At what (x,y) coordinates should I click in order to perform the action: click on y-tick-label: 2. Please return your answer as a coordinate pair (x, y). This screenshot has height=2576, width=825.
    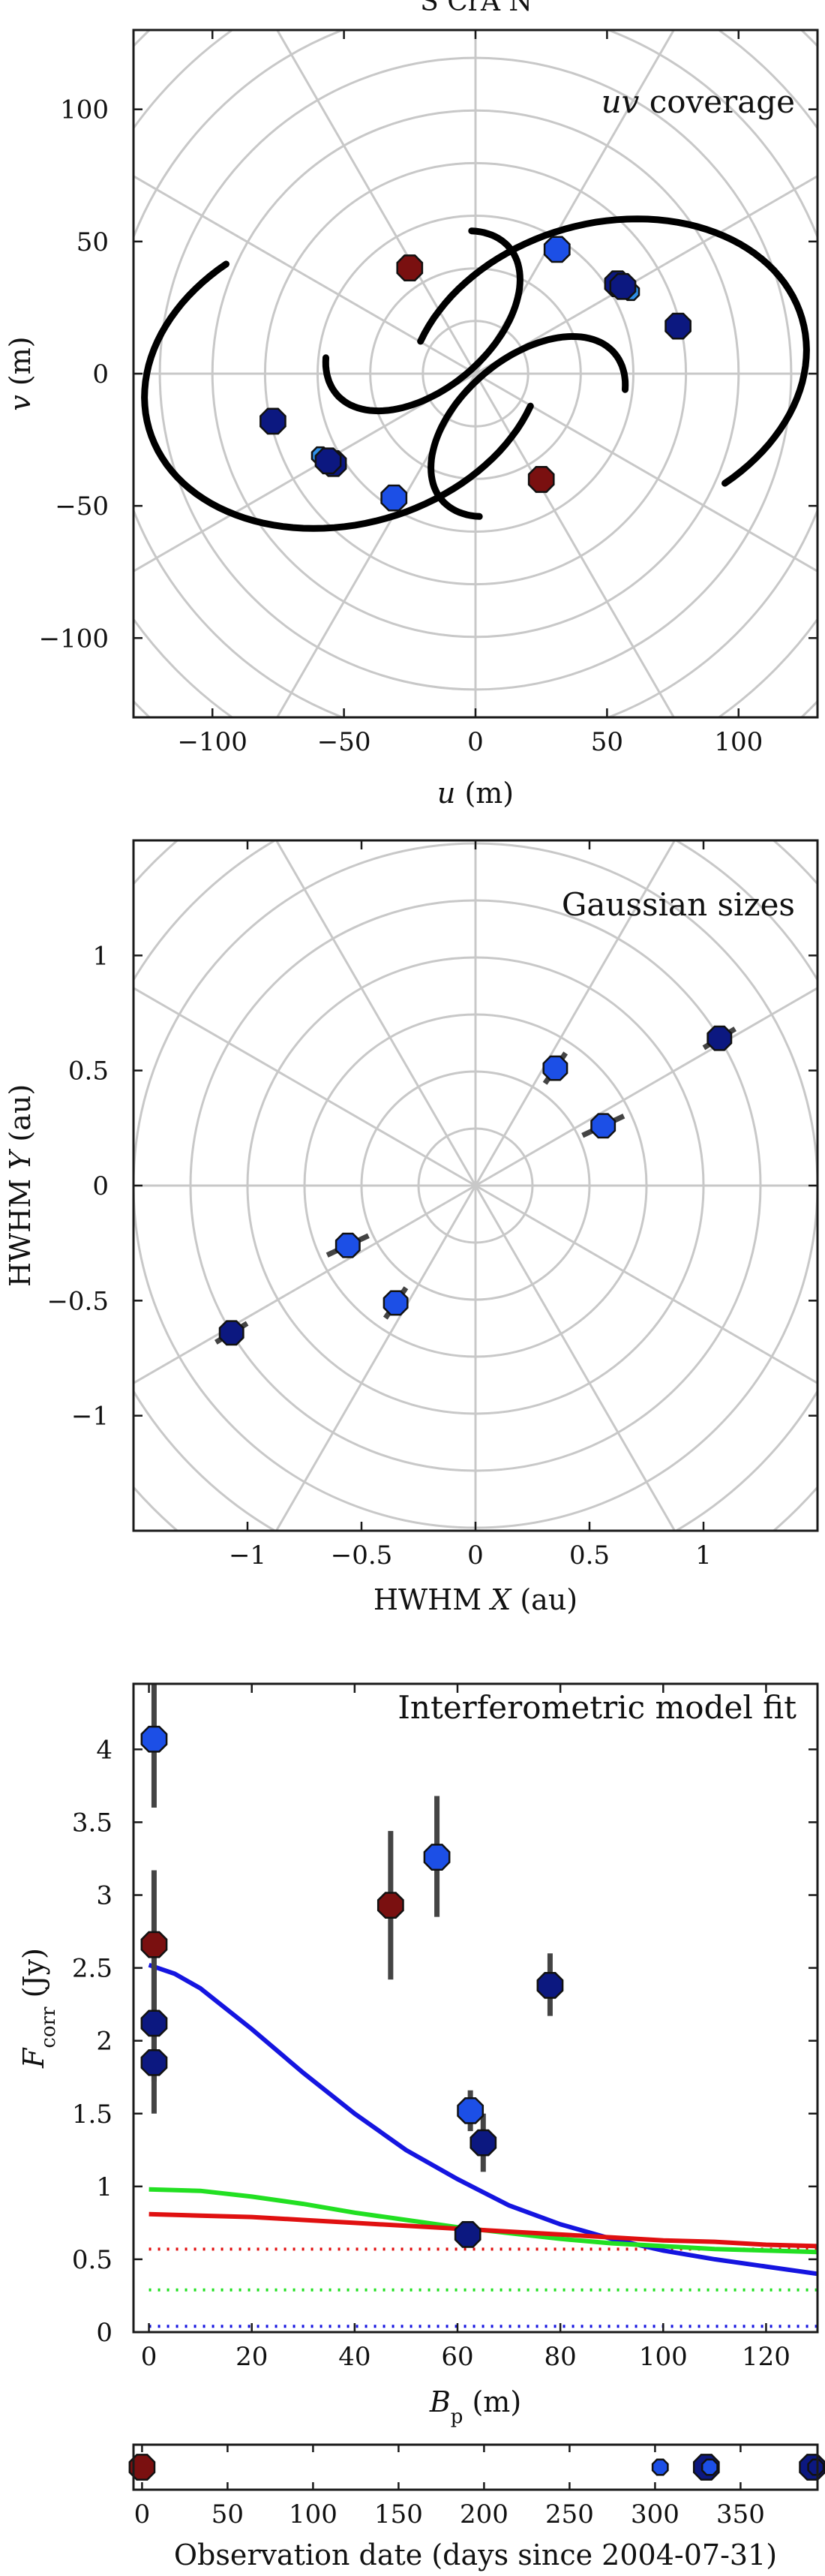
    Looking at the image, I should click on (104, 2042).